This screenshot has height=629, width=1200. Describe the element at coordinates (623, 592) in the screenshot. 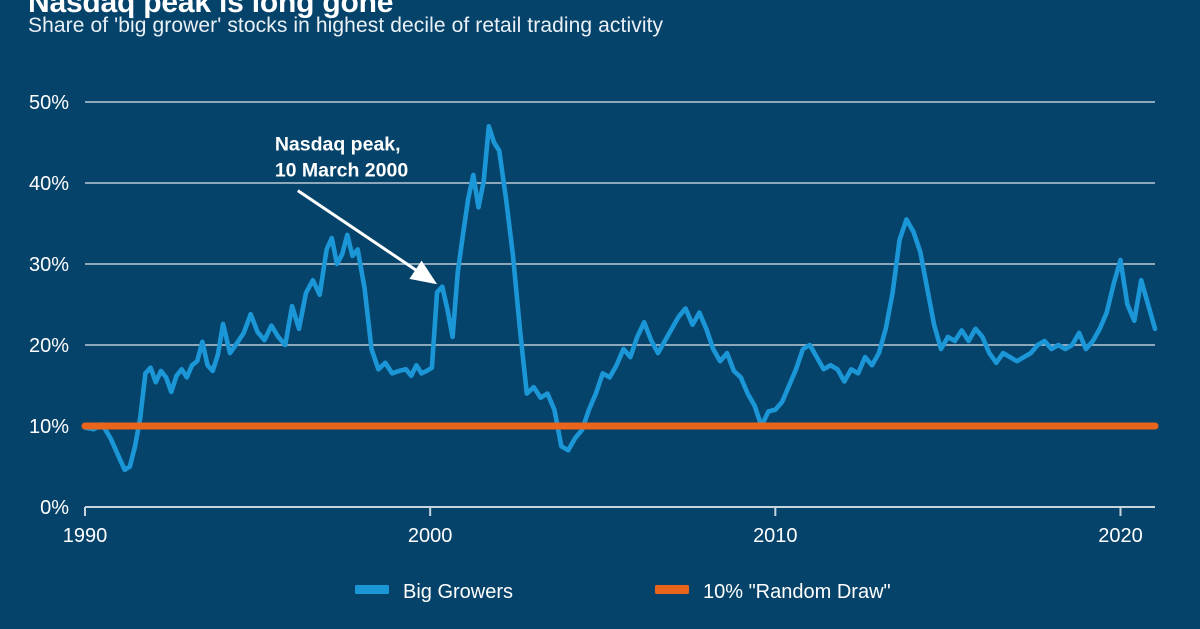

I see `legend: Big Growers 10% "Random Draw"` at that location.